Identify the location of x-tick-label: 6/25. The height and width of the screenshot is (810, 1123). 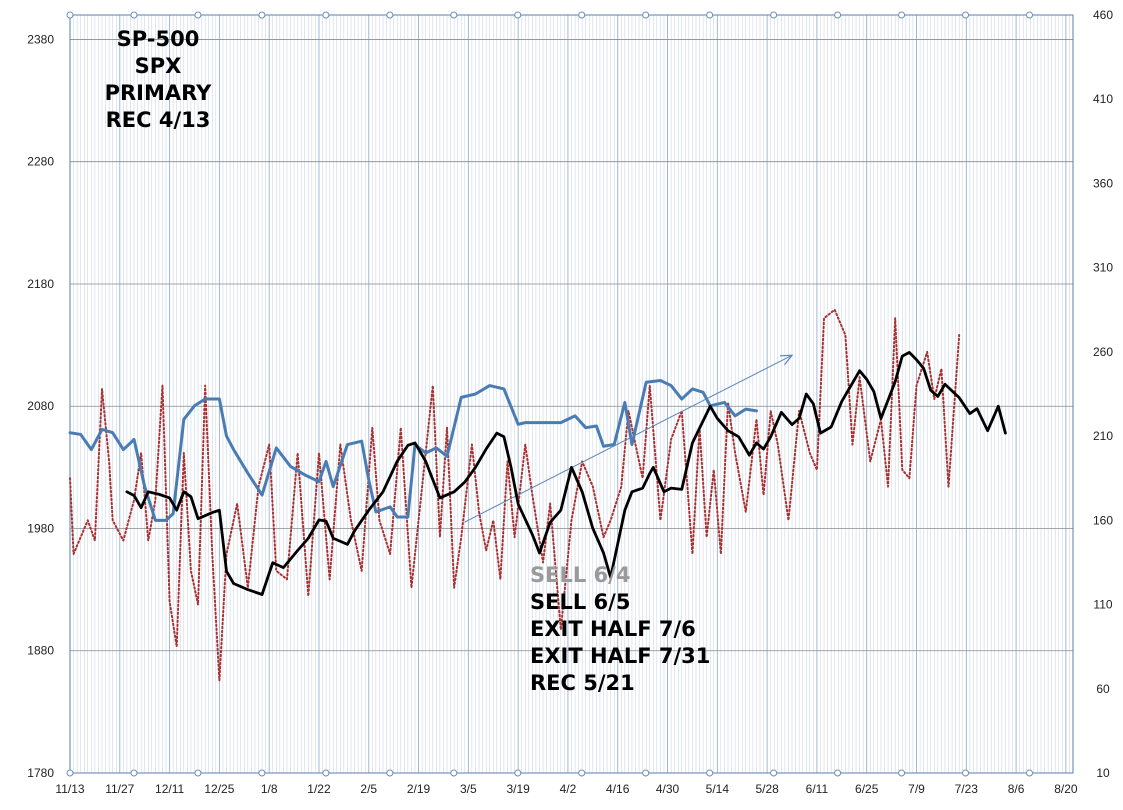
(867, 789).